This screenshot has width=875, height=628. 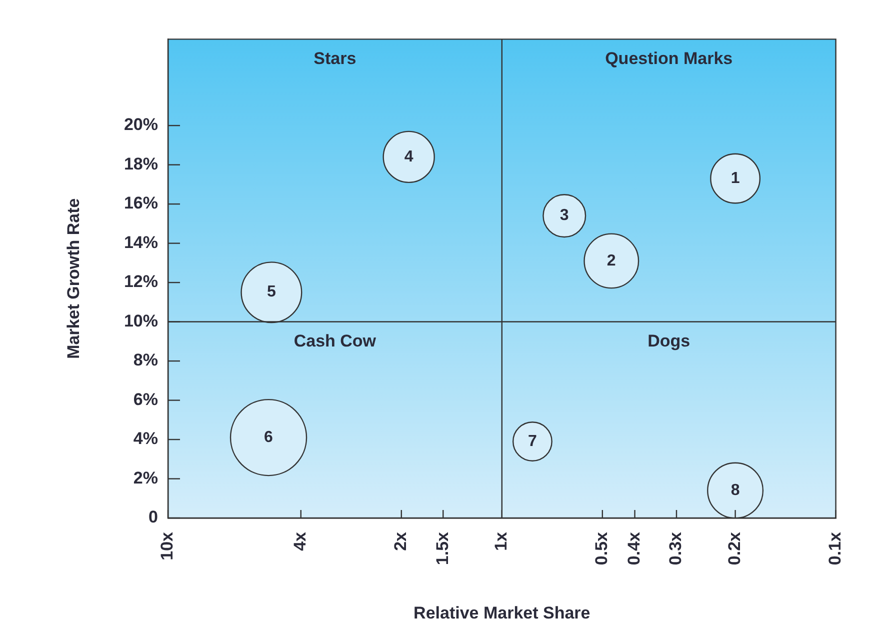 I want to click on y-tick-label: 16%, so click(x=141, y=203).